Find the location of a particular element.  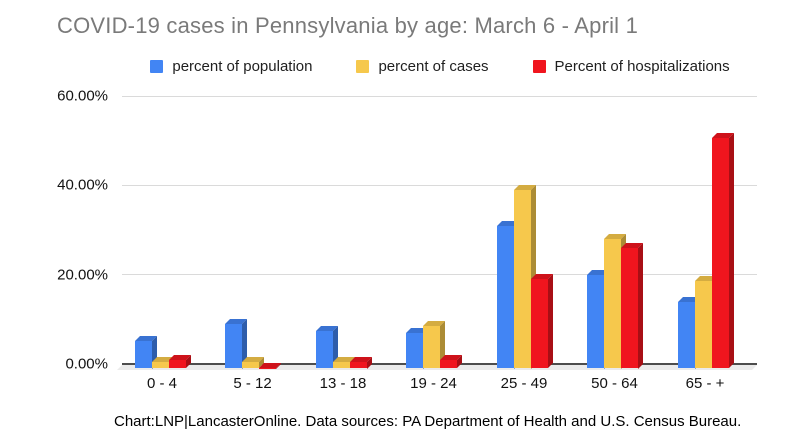

legend-label-cases: percent of cases is located at coordinates (433, 66).